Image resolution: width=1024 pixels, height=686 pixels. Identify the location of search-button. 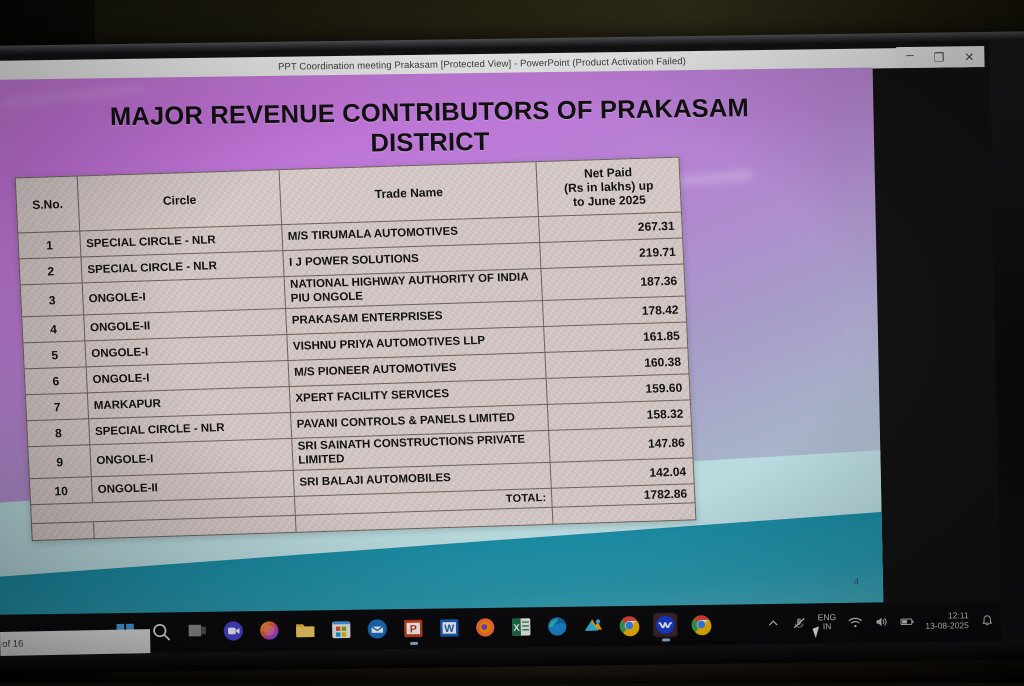
(161, 631).